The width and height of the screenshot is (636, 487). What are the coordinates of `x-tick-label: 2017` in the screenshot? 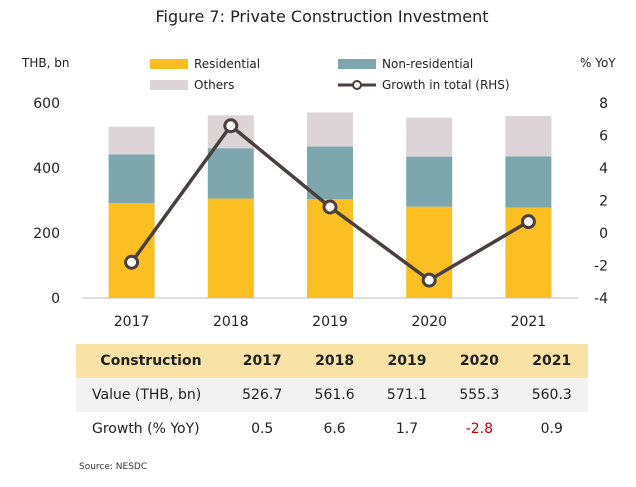 It's located at (132, 322).